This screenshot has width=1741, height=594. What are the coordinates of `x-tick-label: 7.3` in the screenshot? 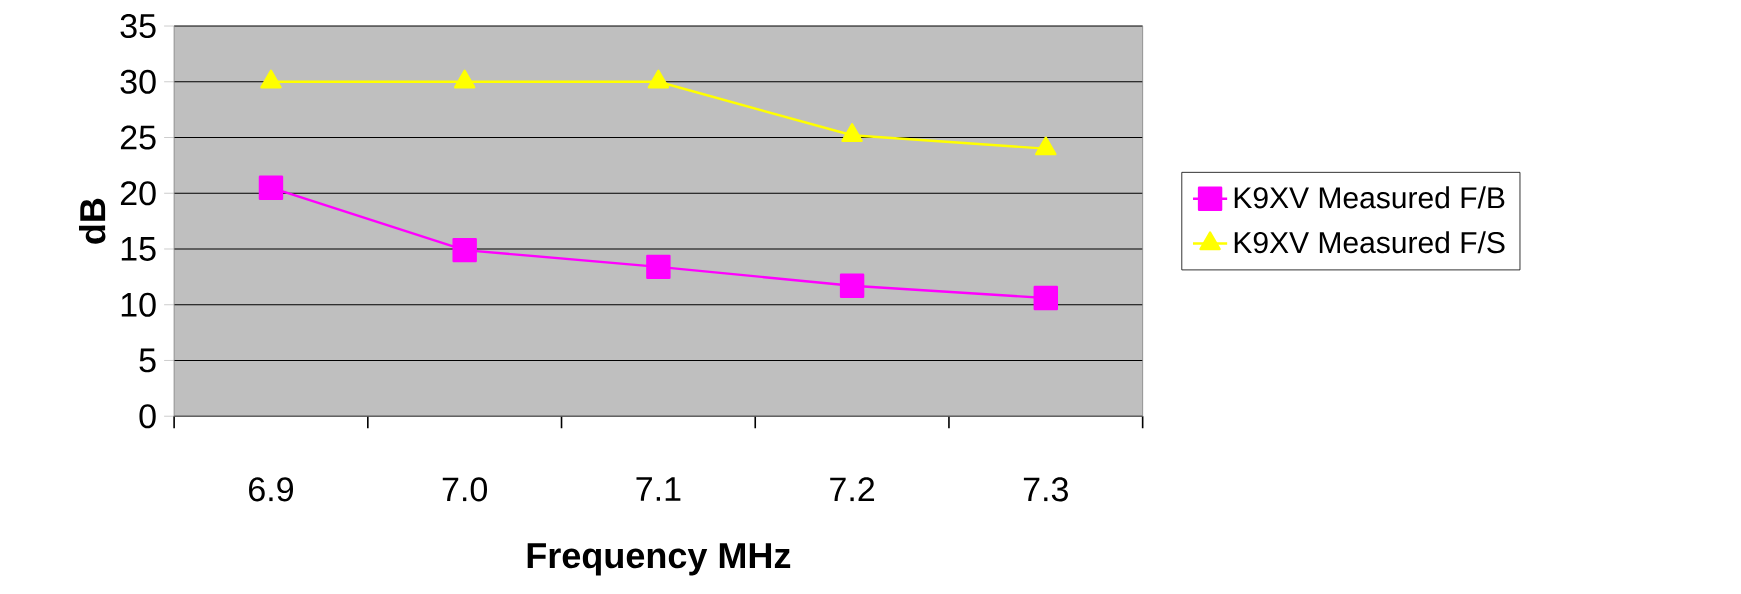 It's located at (1045, 489).